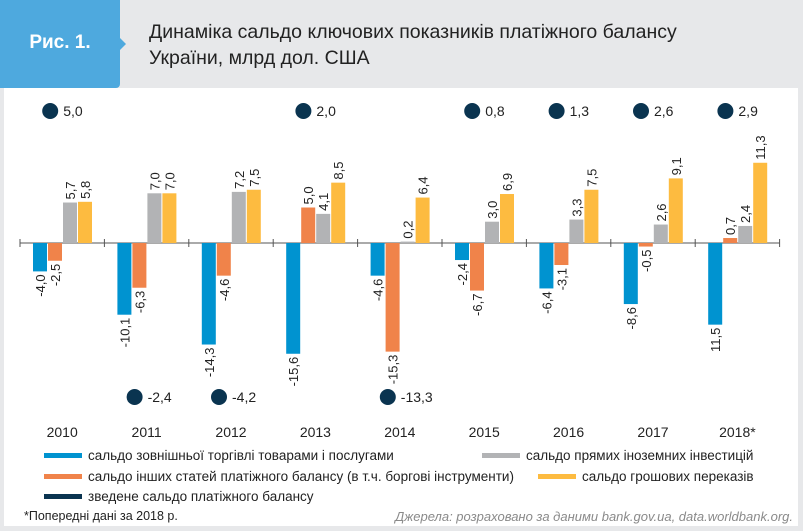 This screenshot has width=803, height=531. I want to click on data-label-remit: 8,5, so click(338, 171).